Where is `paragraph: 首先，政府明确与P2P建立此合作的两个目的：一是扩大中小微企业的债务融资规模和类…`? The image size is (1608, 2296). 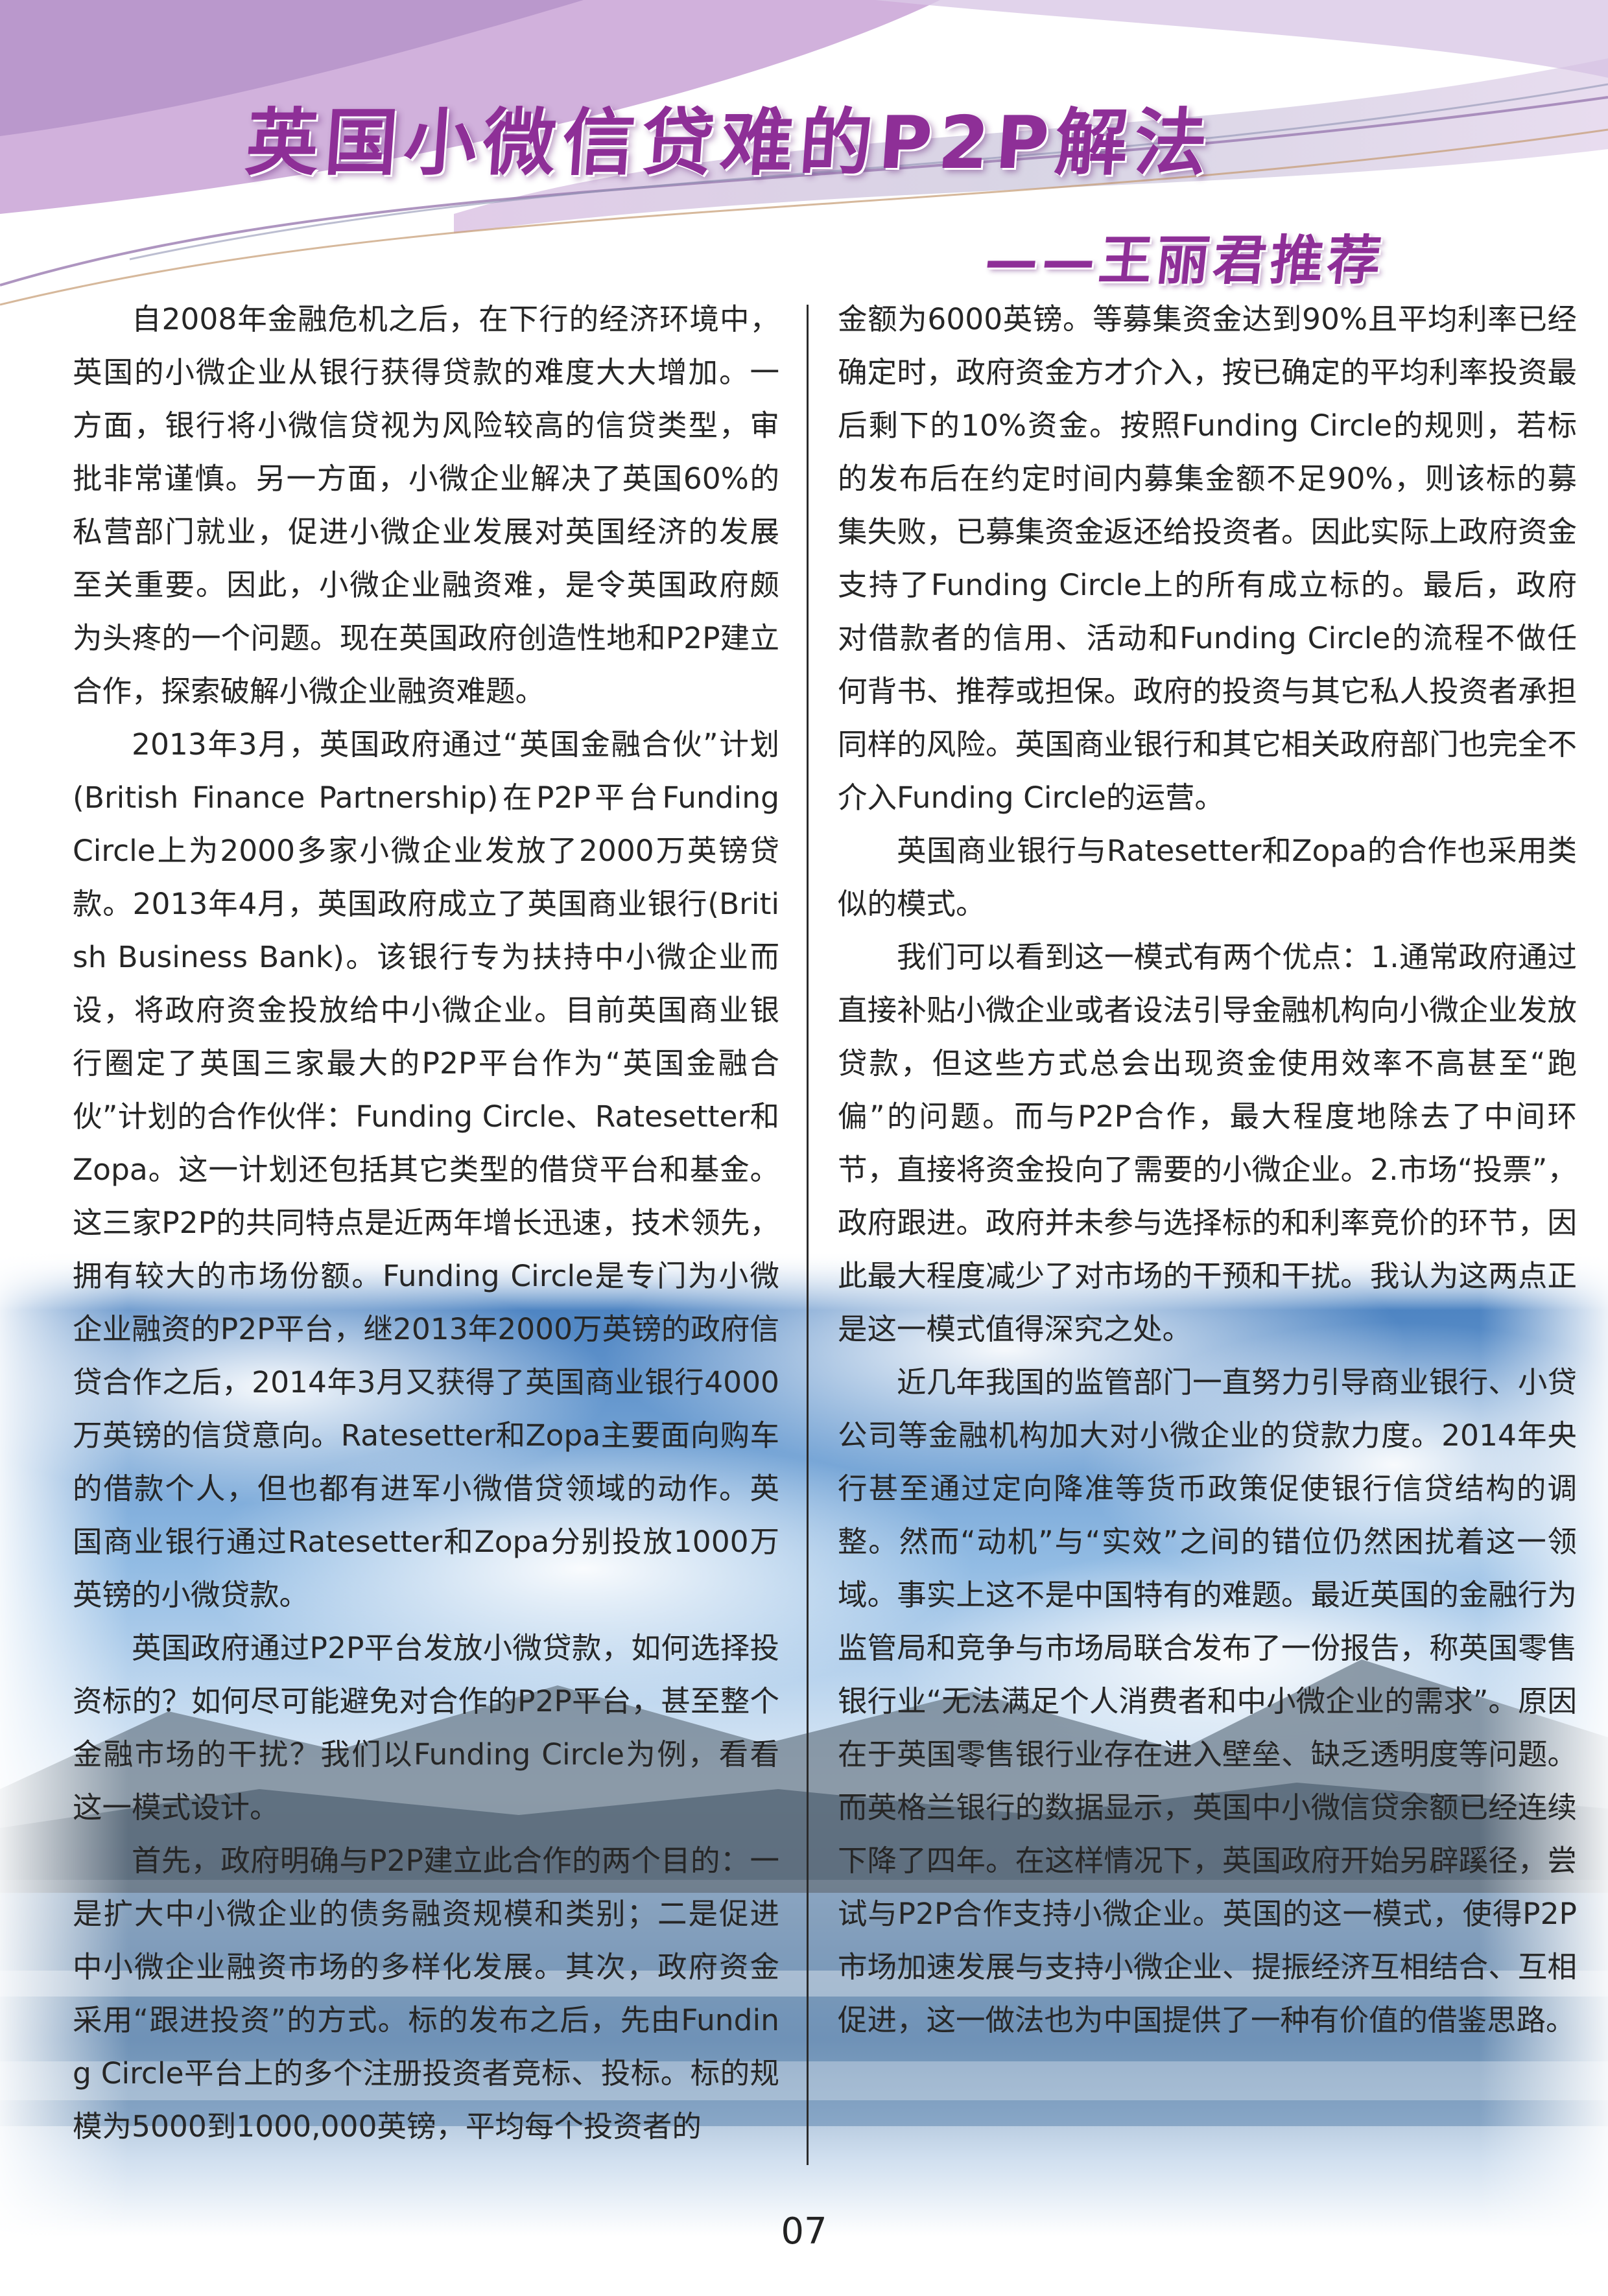 paragraph: 首先，政府明确与P2P建立此合作的两个目的：一是扩大中小微企业的债务融资规模和类… is located at coordinates (426, 1994).